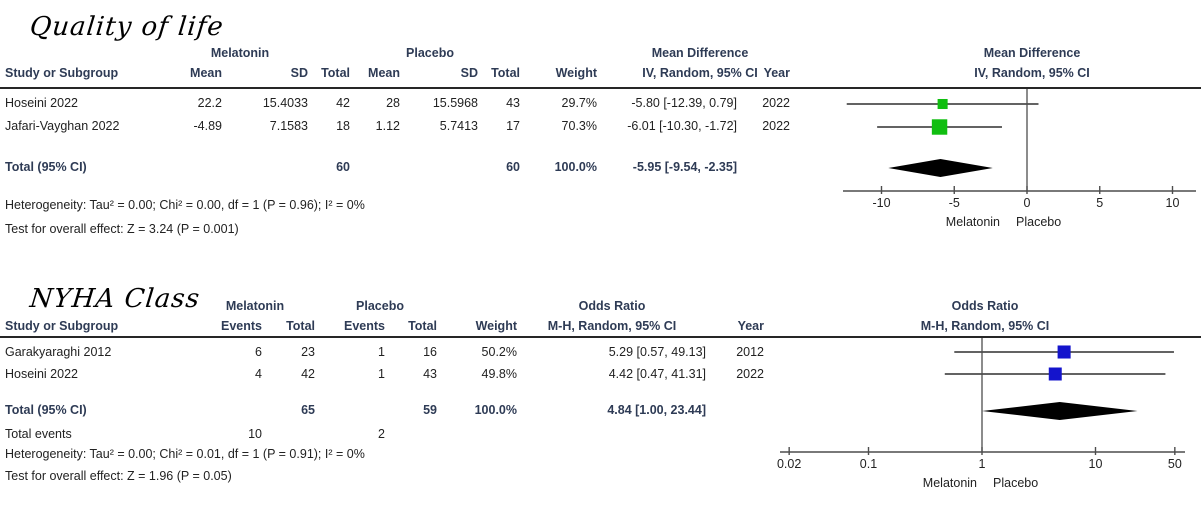 This screenshot has height=532, width=1201. Describe the element at coordinates (868, 464) in the screenshot. I see `svg-text: 0.1` at that location.